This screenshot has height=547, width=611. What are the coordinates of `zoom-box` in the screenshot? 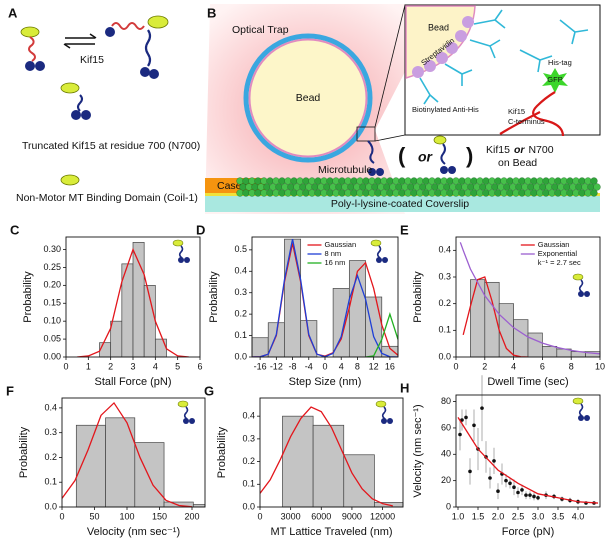 It's located at (366, 134).